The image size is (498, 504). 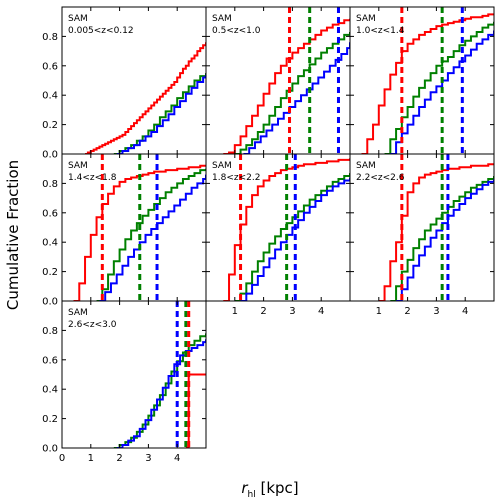 I want to click on panel-6: SAM 2.2<z<2.6 1 2 3 4, so click(x=422, y=235).